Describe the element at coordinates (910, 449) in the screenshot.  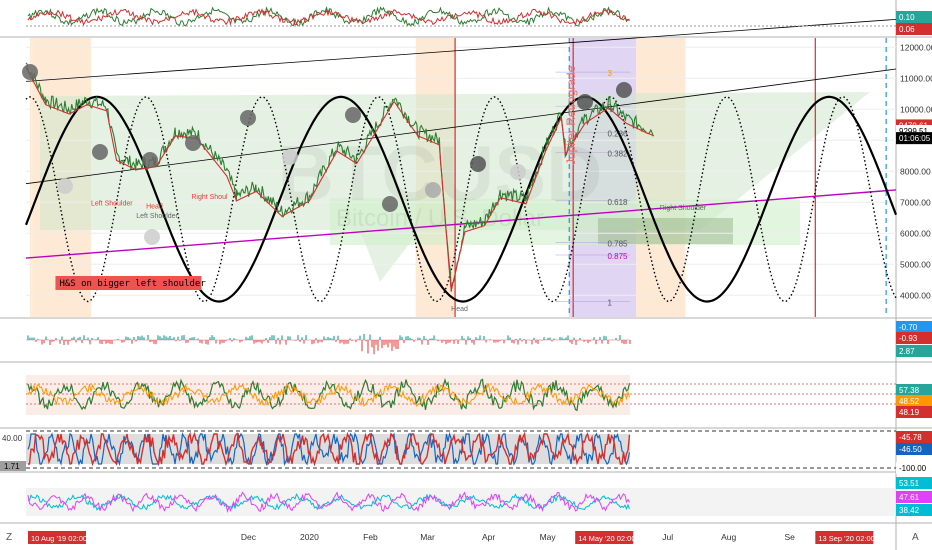
I see `stochastic-oscillator-label-1: -46.50` at that location.